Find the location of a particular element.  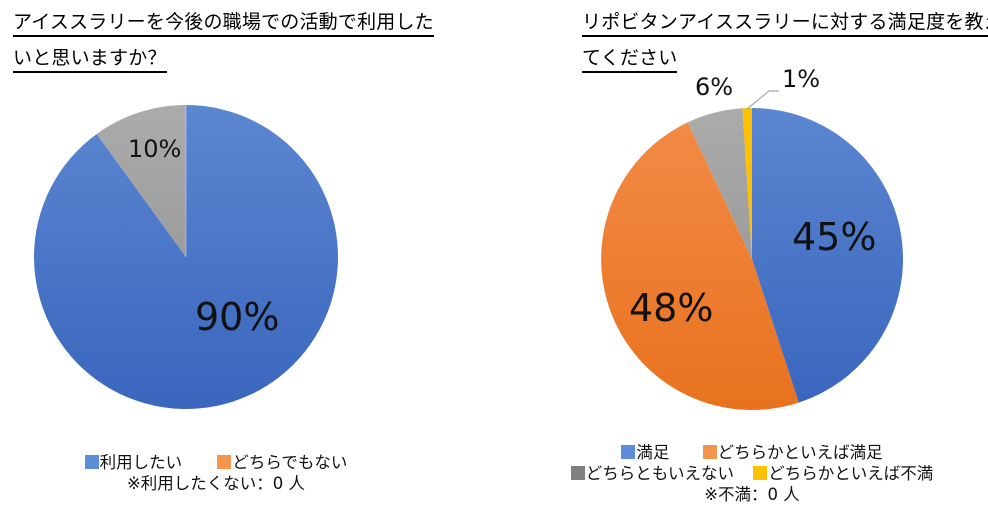

left-title-line-1: アイススラリーを今後の職場での活動で利用した is located at coordinates (223, 23).